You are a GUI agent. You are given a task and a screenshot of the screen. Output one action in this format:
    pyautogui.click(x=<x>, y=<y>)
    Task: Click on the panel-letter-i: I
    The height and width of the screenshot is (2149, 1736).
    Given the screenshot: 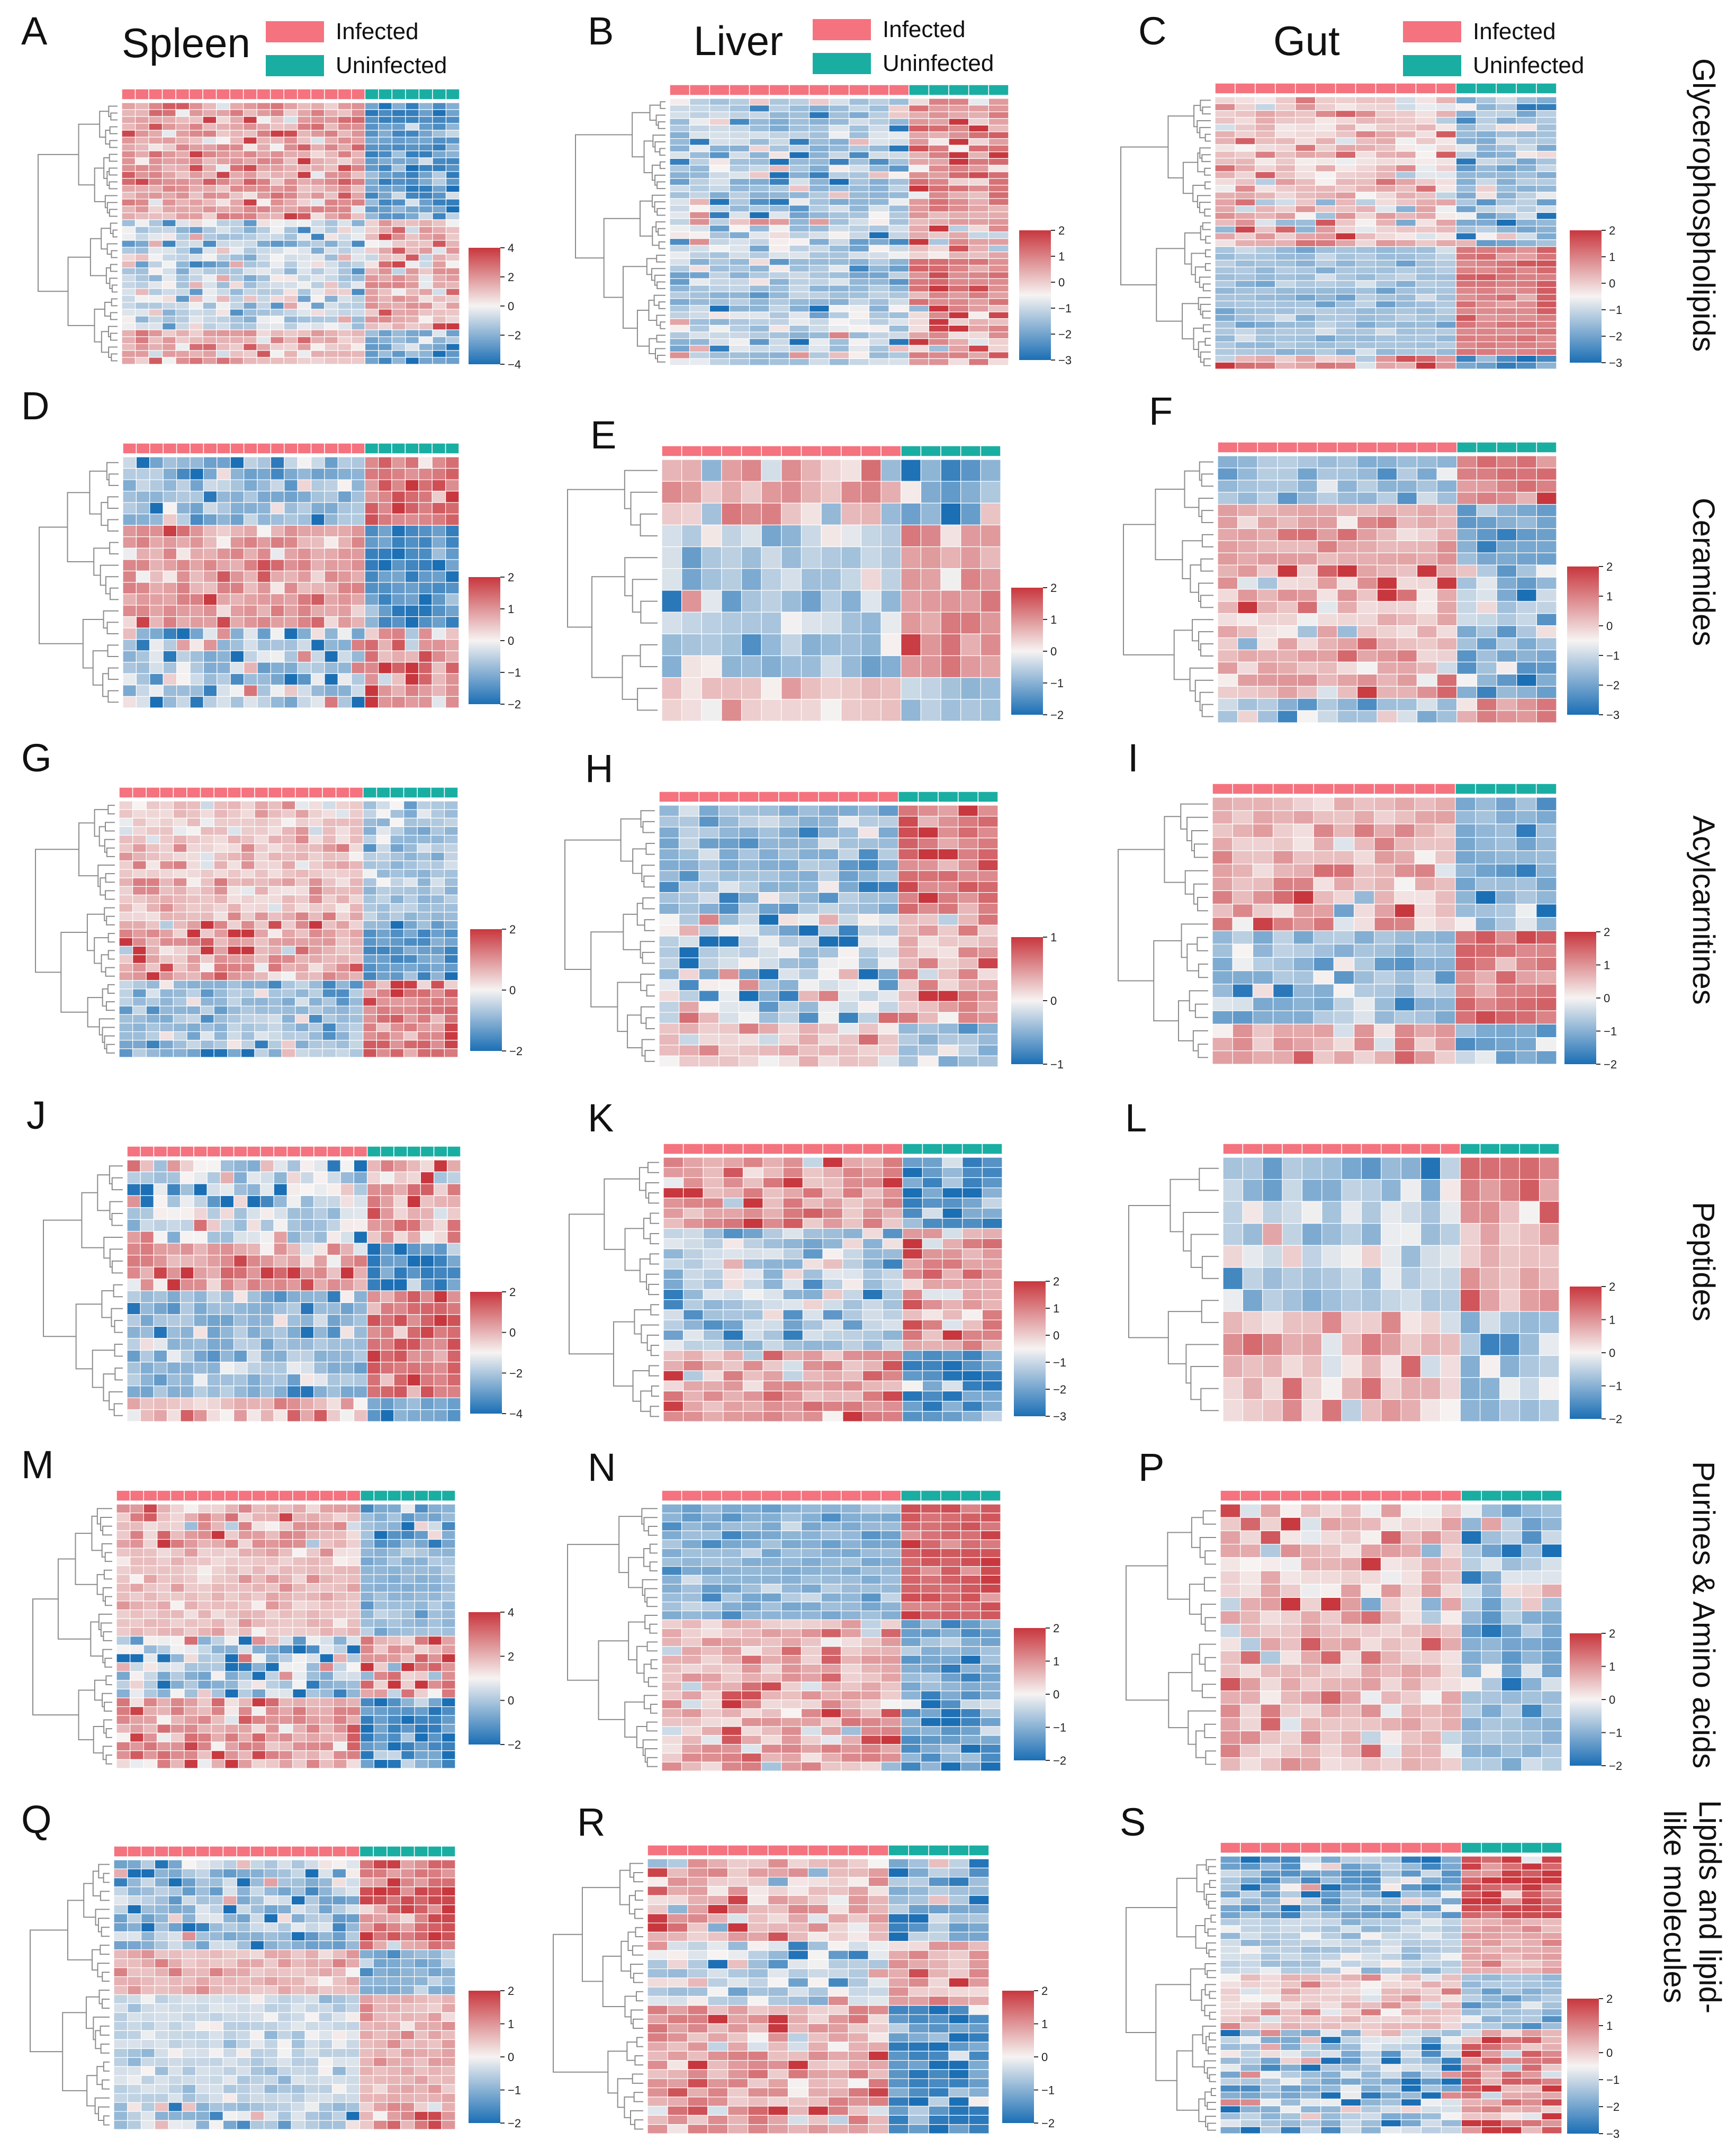 What is the action you would take?
    pyautogui.click(x=1133, y=758)
    